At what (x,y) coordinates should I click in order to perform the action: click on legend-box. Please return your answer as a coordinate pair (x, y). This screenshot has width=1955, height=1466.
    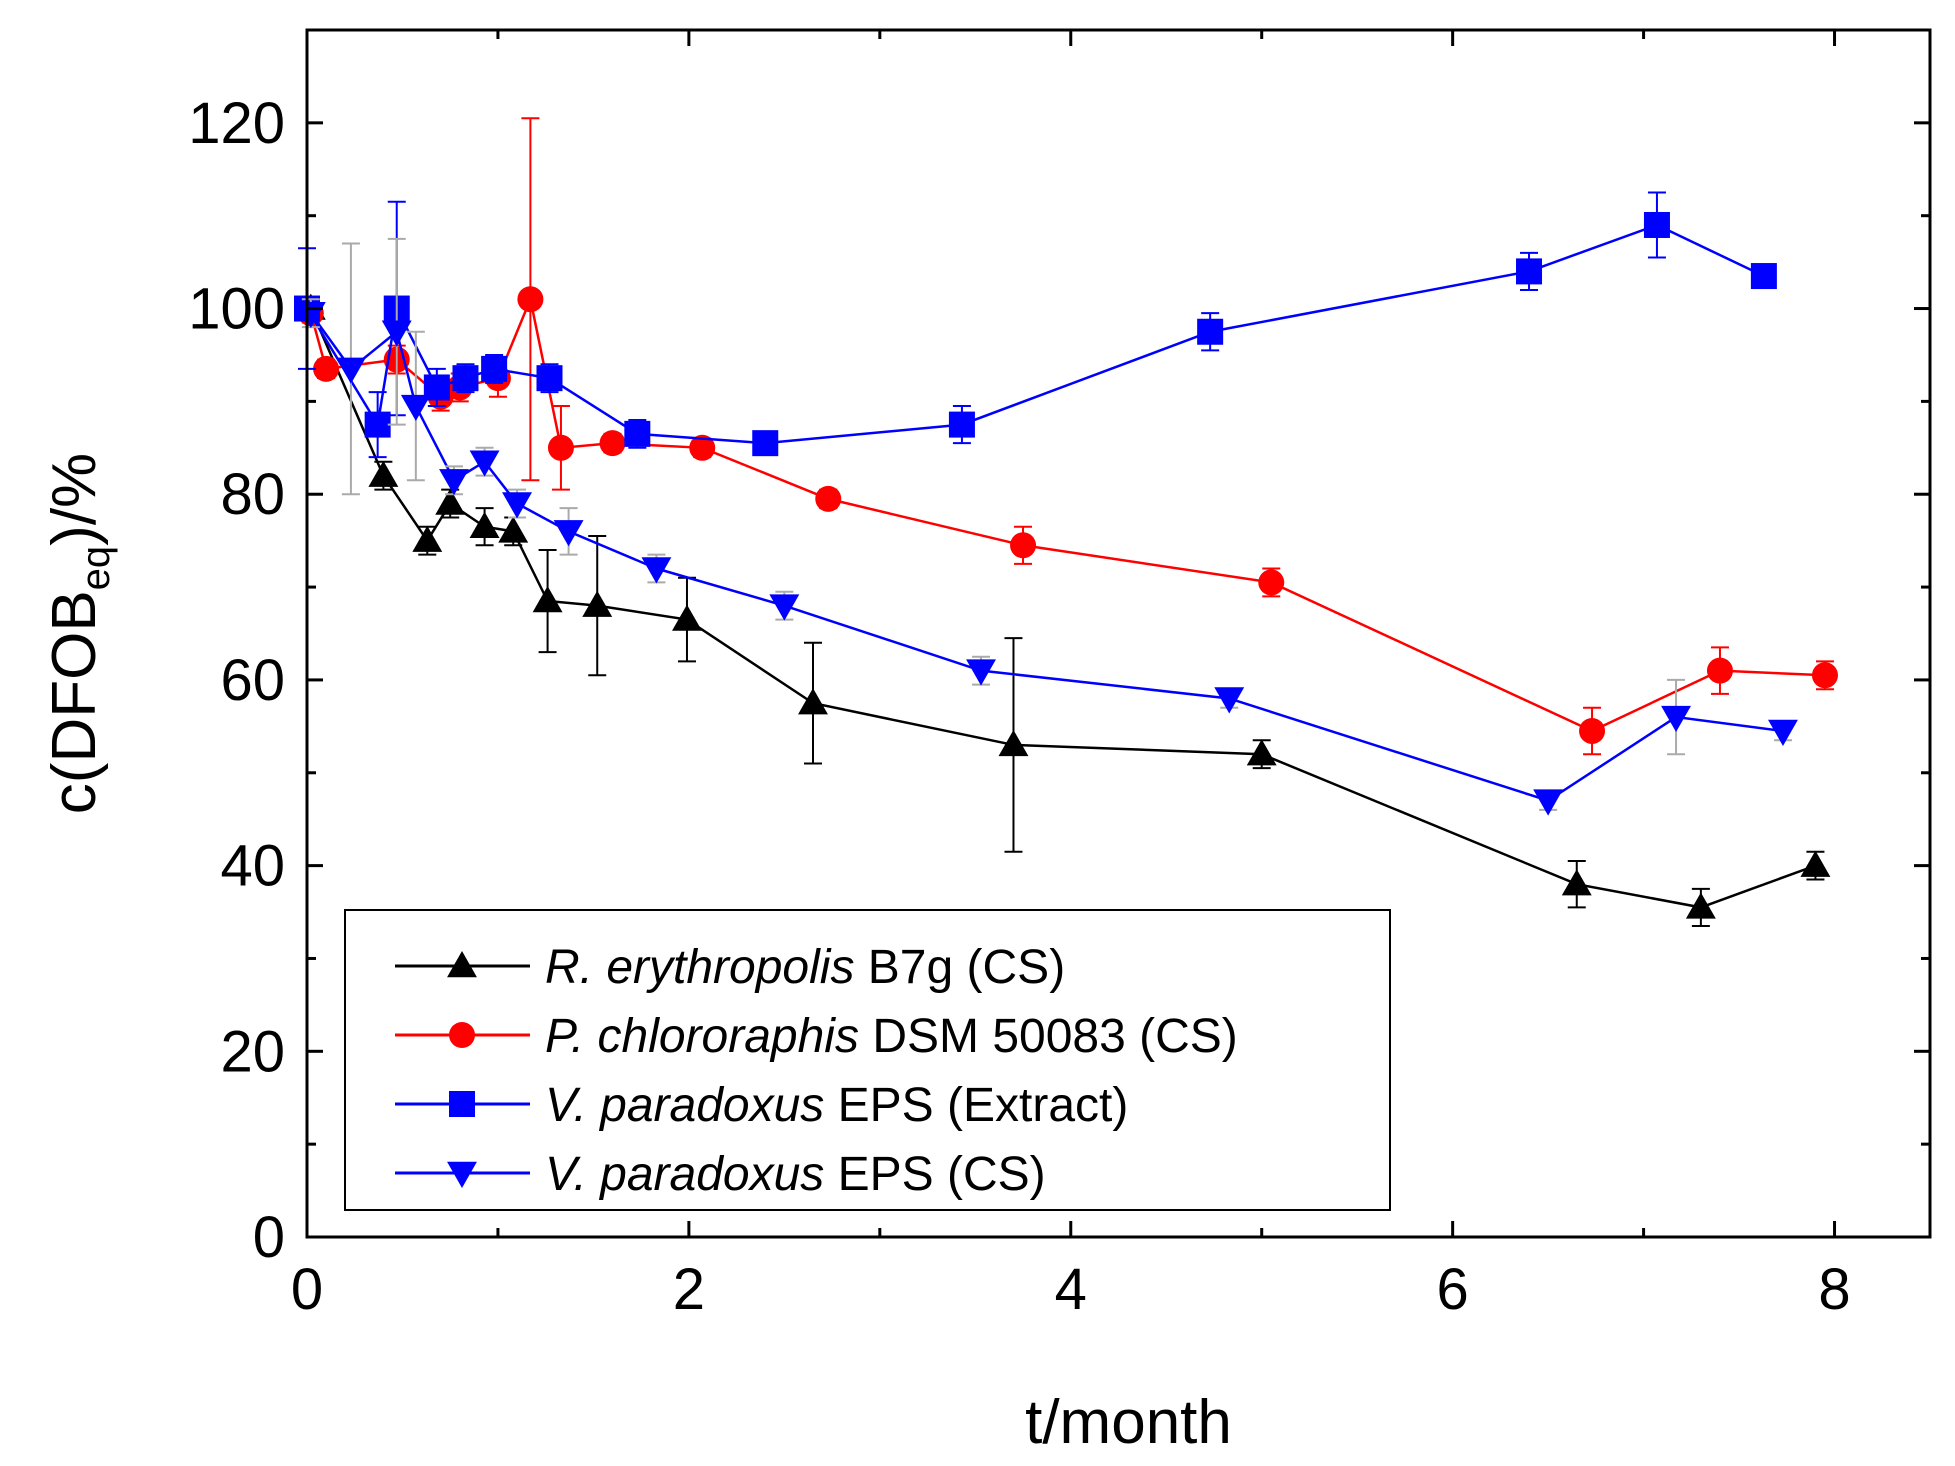
    Looking at the image, I should click on (867, 1060).